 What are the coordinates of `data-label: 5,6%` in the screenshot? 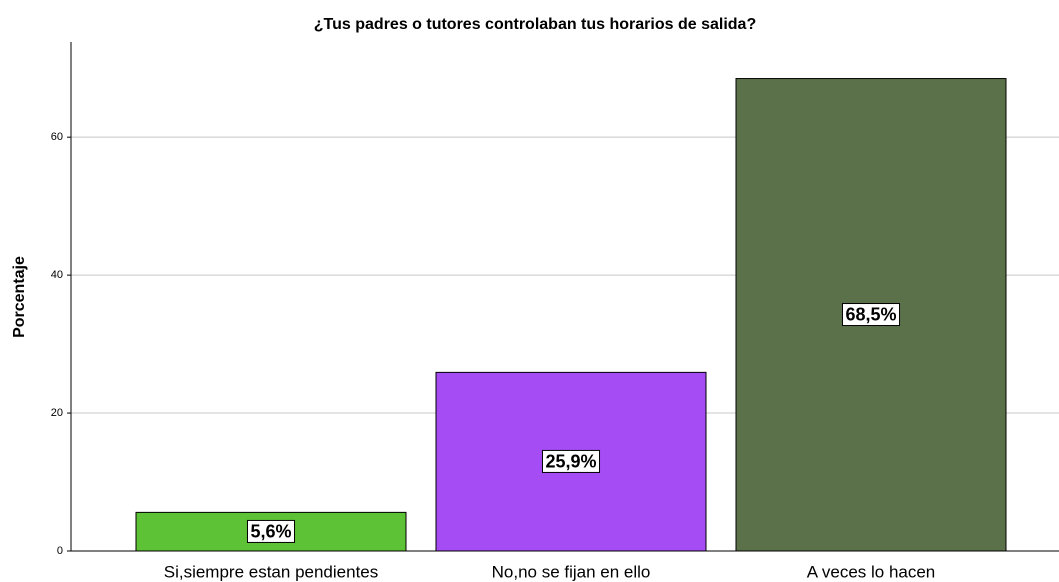 It's located at (270, 531).